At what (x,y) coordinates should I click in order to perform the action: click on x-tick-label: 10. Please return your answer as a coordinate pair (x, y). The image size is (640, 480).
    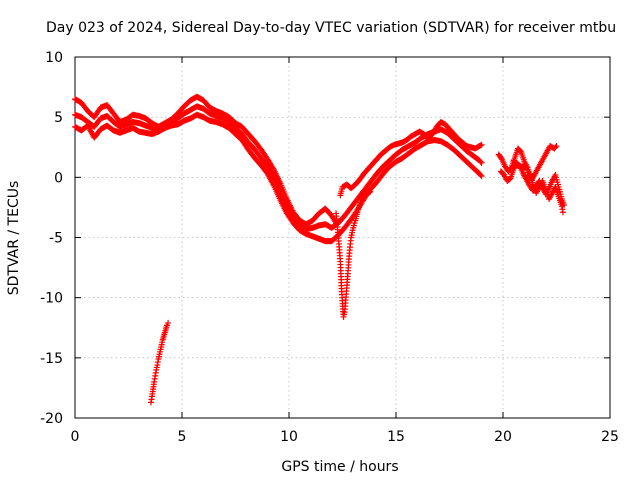
    Looking at the image, I should click on (289, 437).